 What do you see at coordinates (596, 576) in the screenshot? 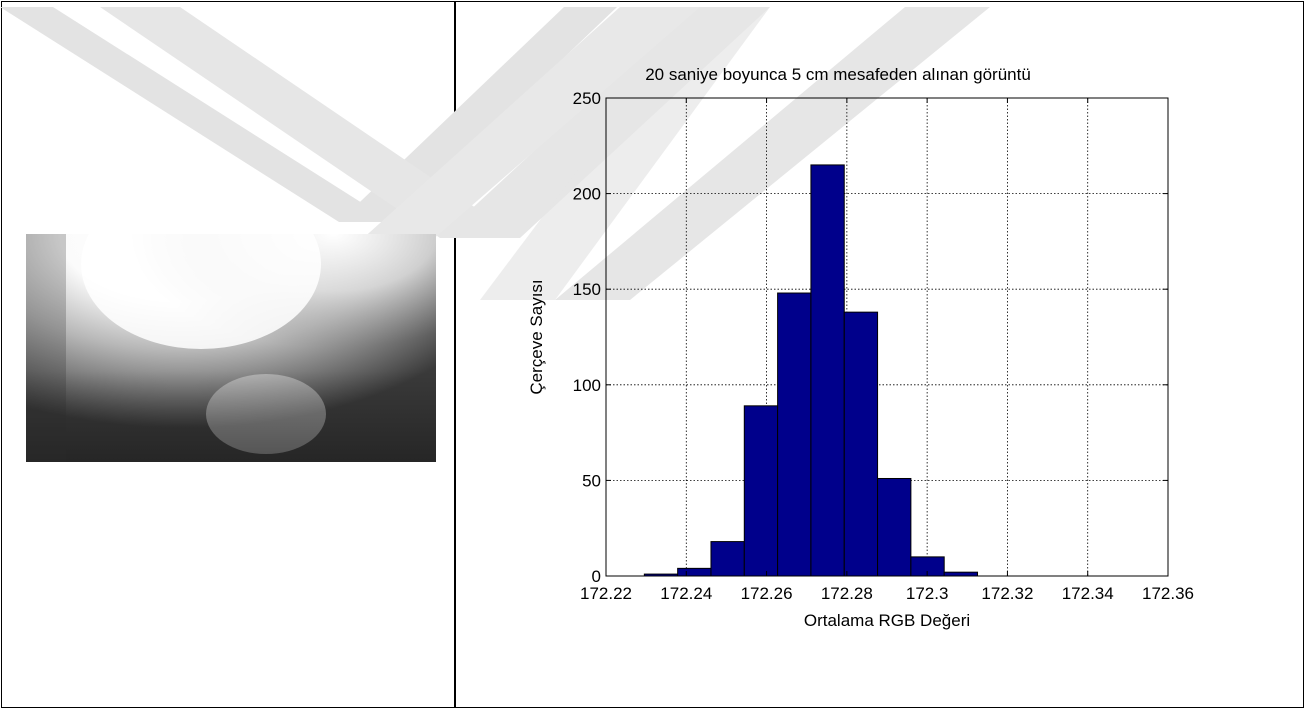
I see `y-tick-label: 0` at bounding box center [596, 576].